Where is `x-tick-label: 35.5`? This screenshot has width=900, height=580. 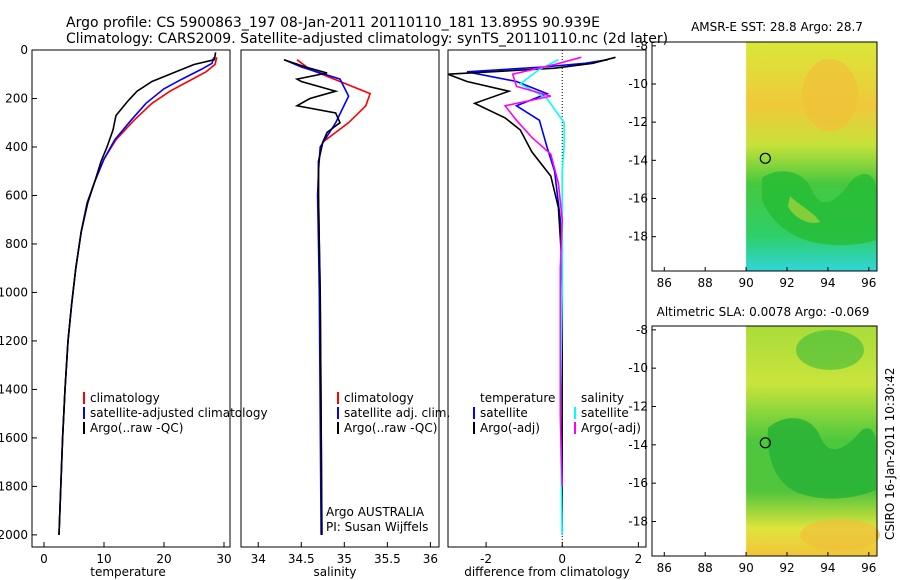
x-tick-label: 35.5 is located at coordinates (387, 559).